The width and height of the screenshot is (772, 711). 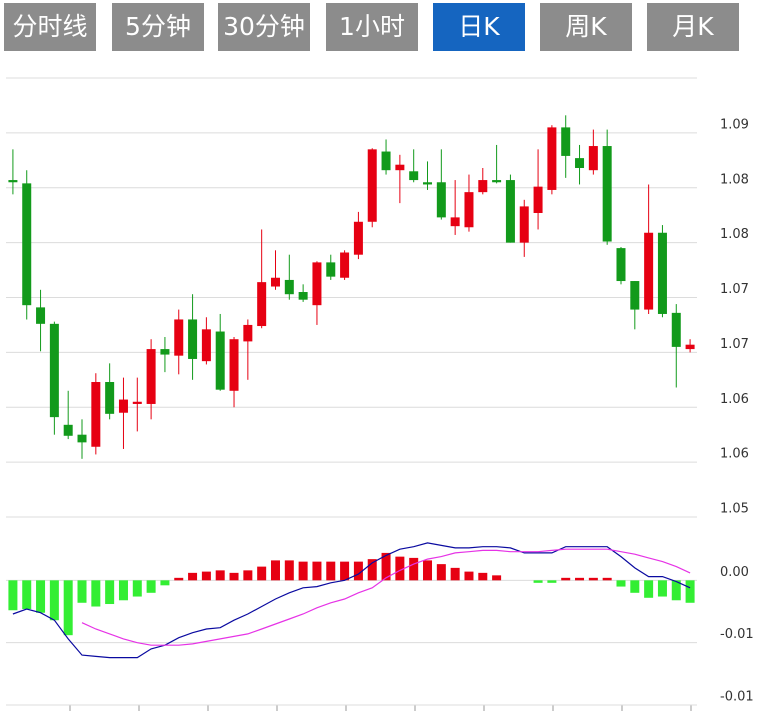 What do you see at coordinates (380, 708) in the screenshot?
I see `x-axis-ticks` at bounding box center [380, 708].